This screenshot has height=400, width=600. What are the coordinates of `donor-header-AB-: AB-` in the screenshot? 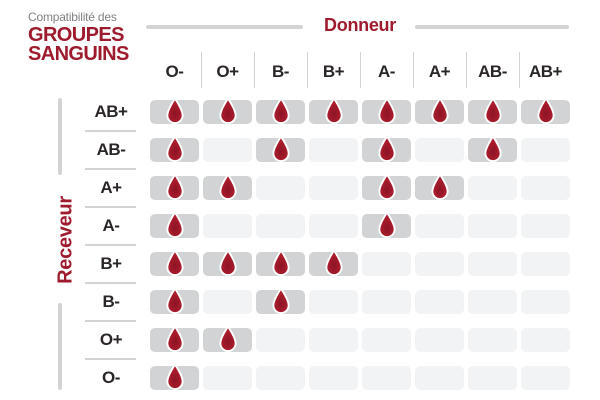 It's located at (492, 71).